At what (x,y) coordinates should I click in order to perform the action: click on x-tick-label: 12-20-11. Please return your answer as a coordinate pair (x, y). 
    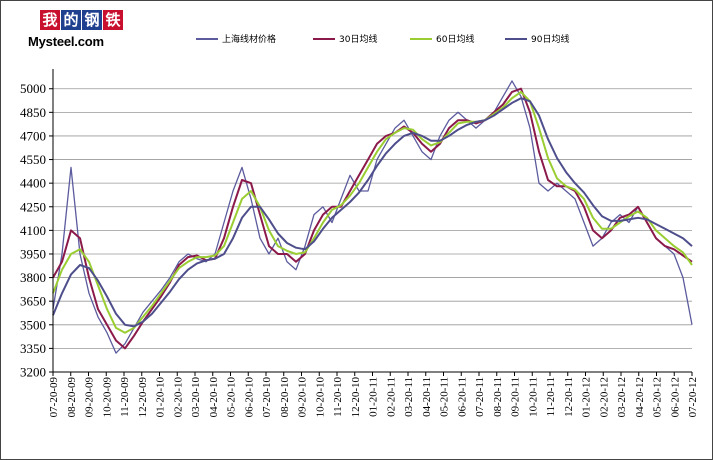
    Looking at the image, I should click on (569, 397).